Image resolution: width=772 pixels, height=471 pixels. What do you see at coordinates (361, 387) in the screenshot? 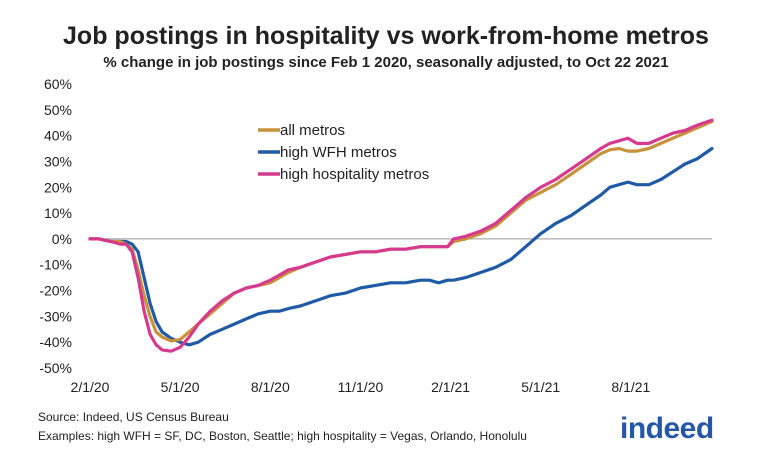
I see `x-tick-label: 11/1/20` at bounding box center [361, 387].